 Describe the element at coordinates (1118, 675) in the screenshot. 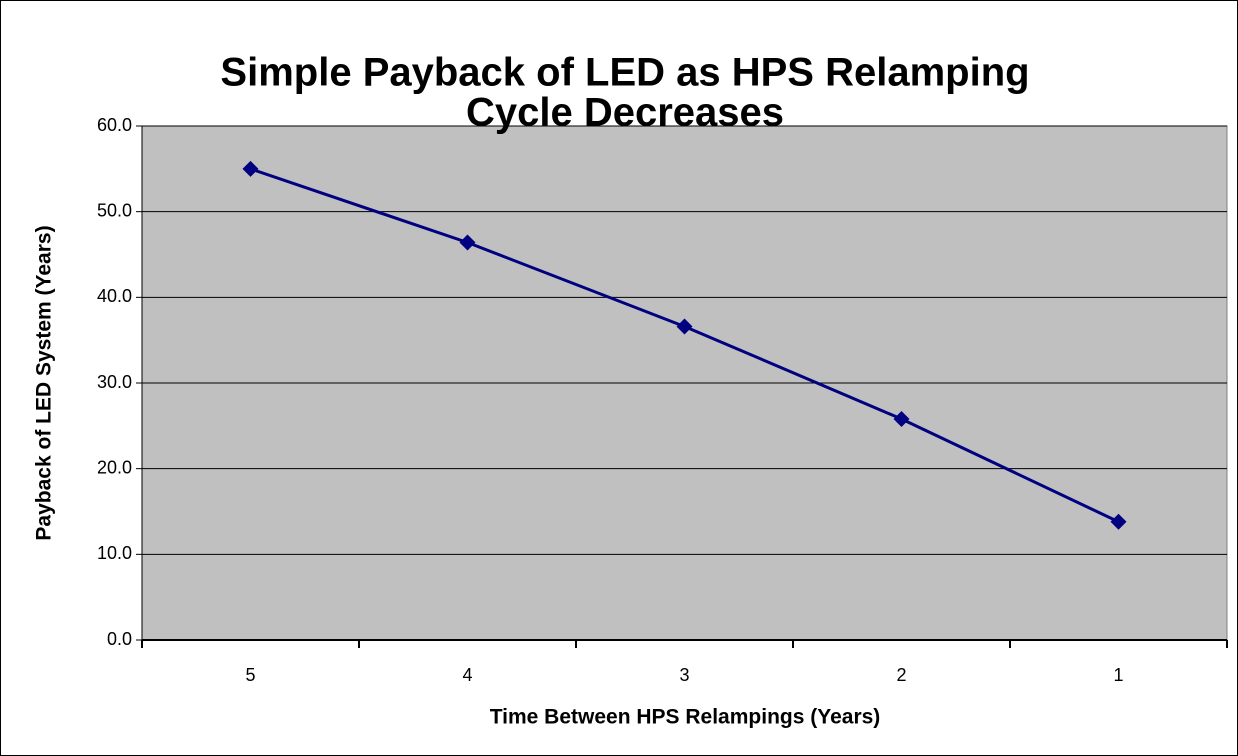

I see `x-tick-label: 1` at that location.